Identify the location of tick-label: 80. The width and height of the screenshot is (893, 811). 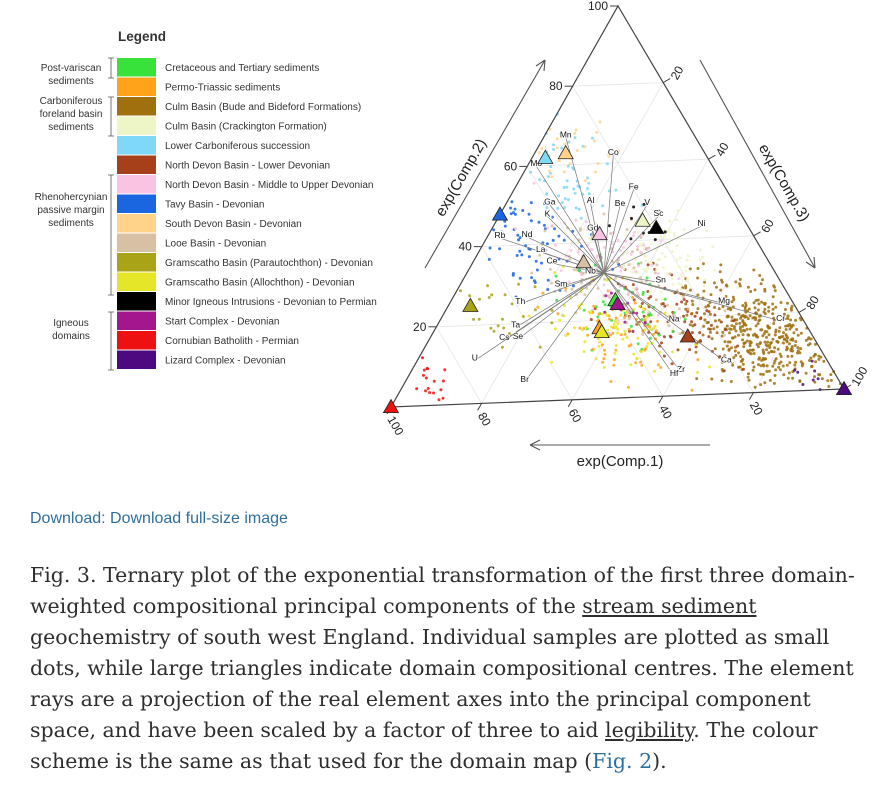
(484, 419).